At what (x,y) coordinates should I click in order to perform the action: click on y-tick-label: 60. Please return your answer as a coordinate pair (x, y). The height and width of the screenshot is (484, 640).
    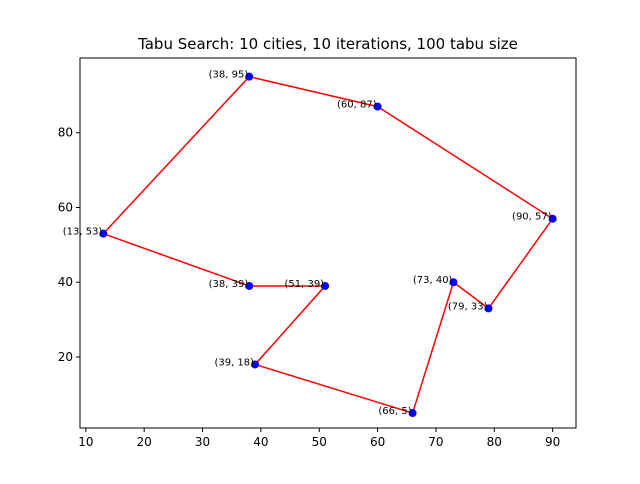
    Looking at the image, I should click on (65, 207).